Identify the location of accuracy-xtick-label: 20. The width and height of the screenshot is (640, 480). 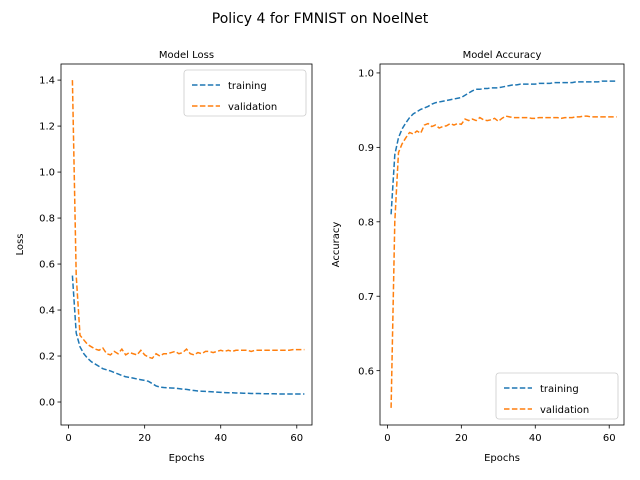
(461, 438).